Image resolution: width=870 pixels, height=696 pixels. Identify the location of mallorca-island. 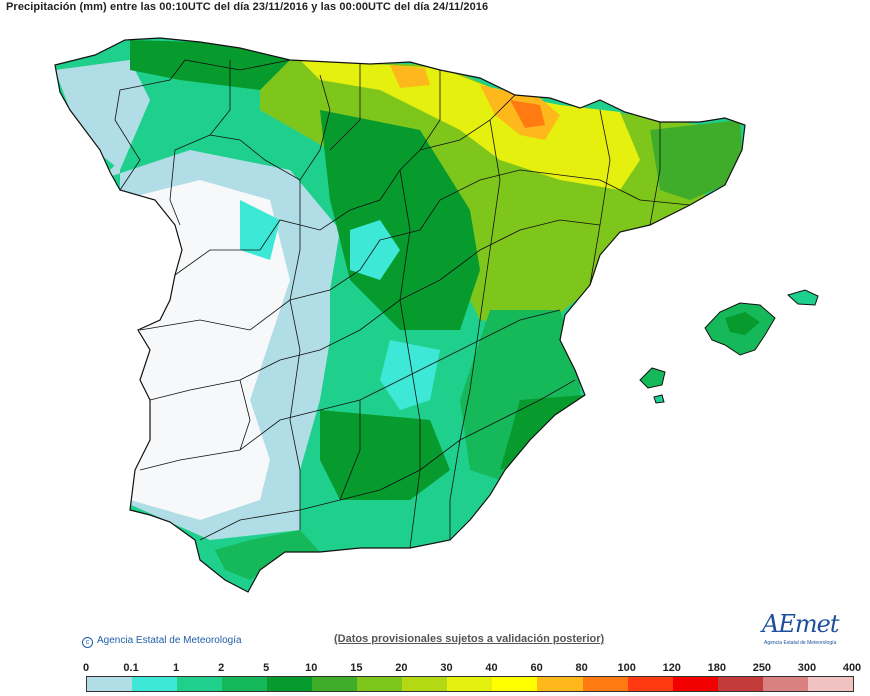
(740, 329).